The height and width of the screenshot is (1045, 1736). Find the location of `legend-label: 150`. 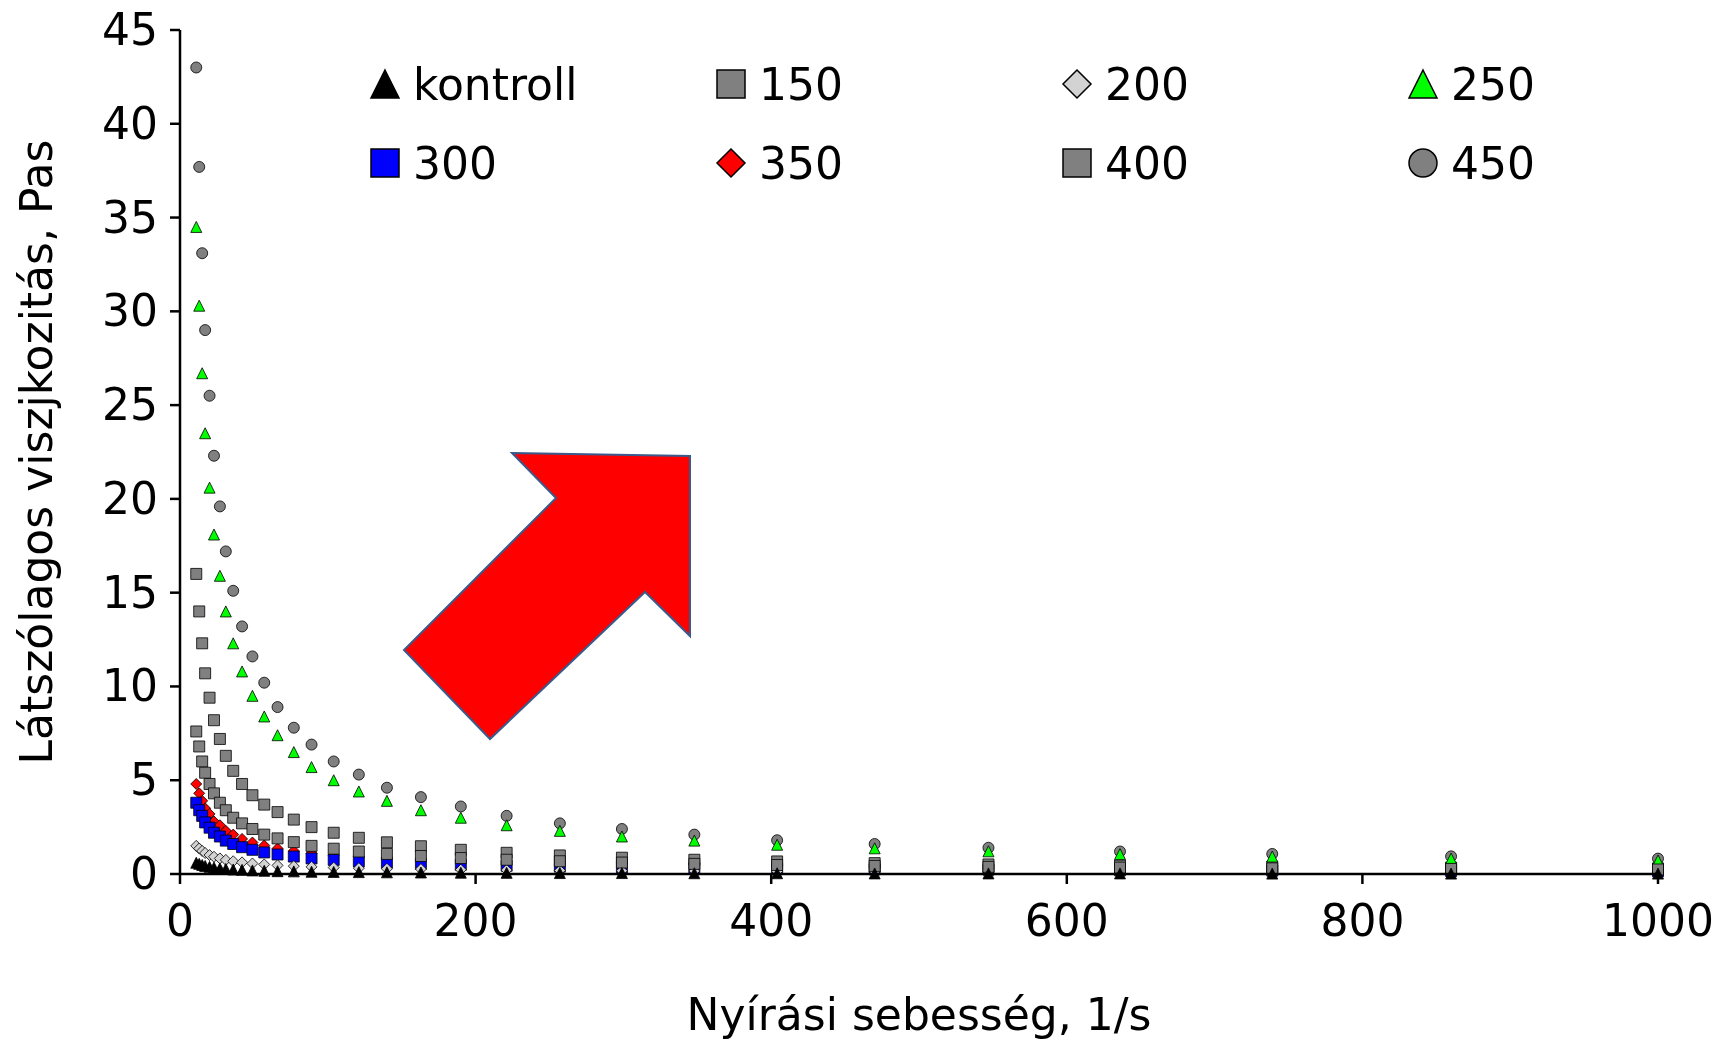

legend-label: 150 is located at coordinates (801, 84).